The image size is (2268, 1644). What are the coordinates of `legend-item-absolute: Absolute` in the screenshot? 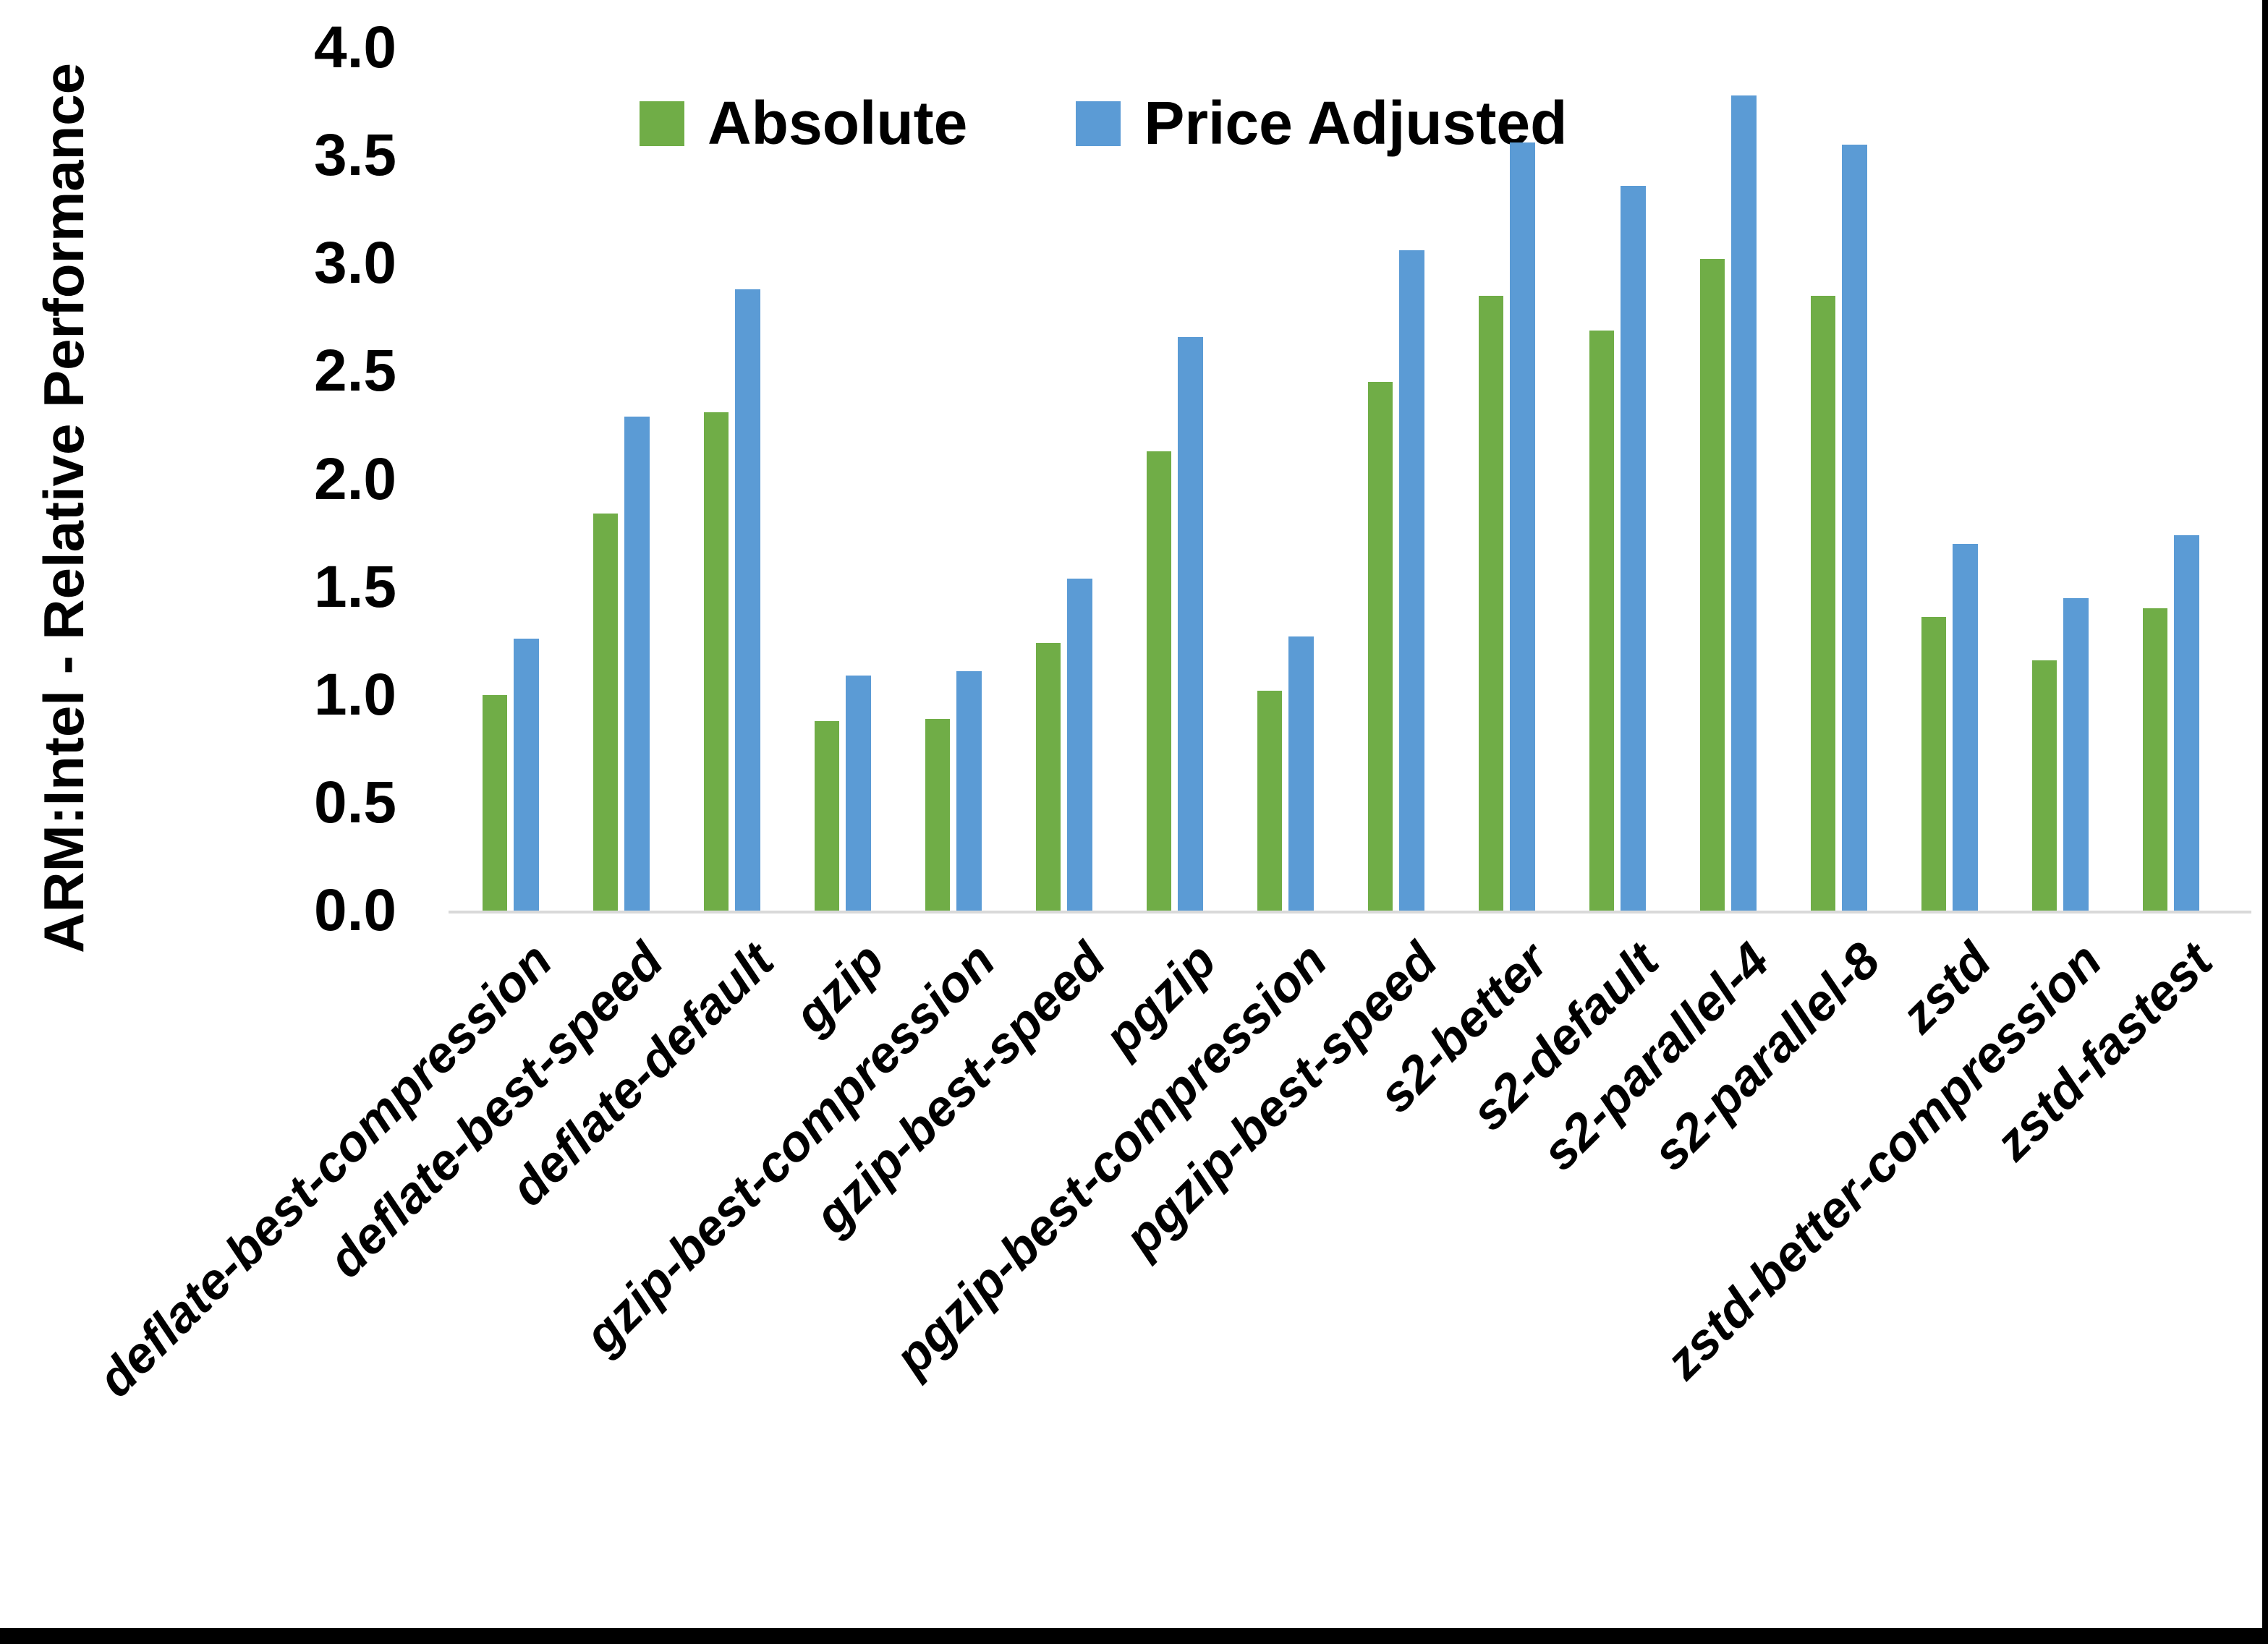 It's located at (803, 123).